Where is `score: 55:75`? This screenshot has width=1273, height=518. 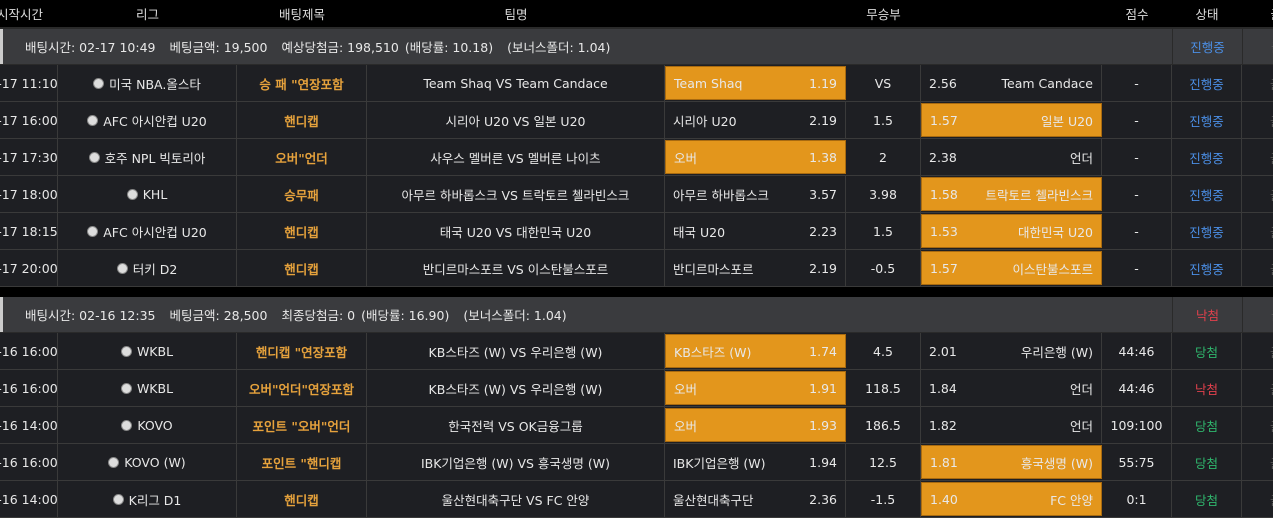
score: 55:75 is located at coordinates (1137, 462).